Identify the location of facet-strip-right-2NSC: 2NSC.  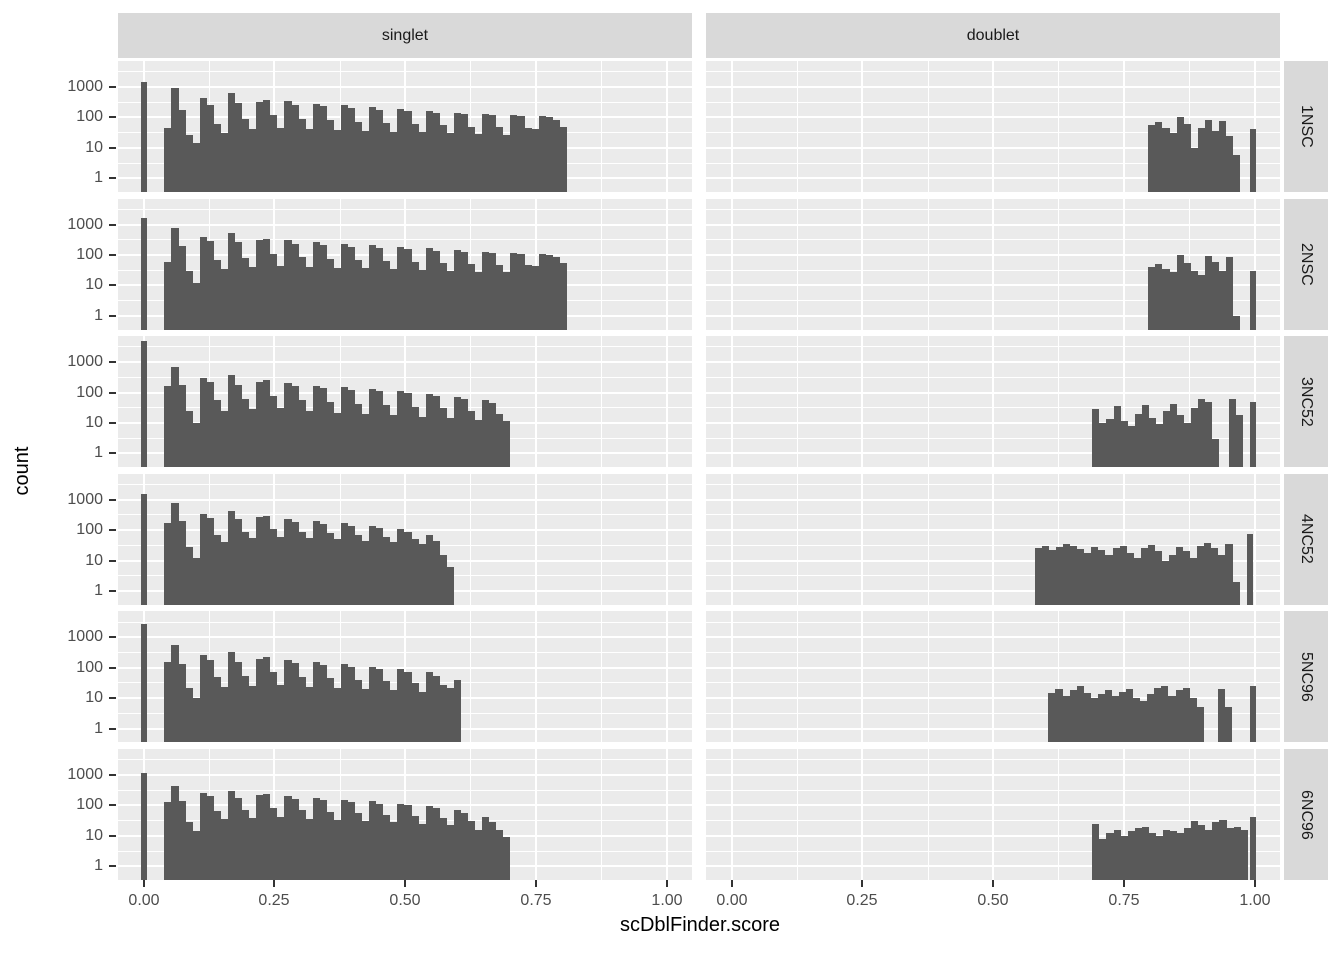
(1306, 264).